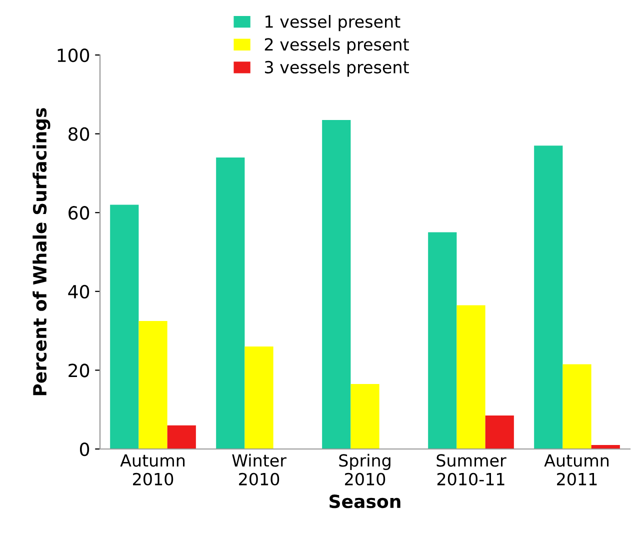  What do you see at coordinates (41, 252) in the screenshot?
I see `y-axis-title: Percent of Whale Surfacings` at bounding box center [41, 252].